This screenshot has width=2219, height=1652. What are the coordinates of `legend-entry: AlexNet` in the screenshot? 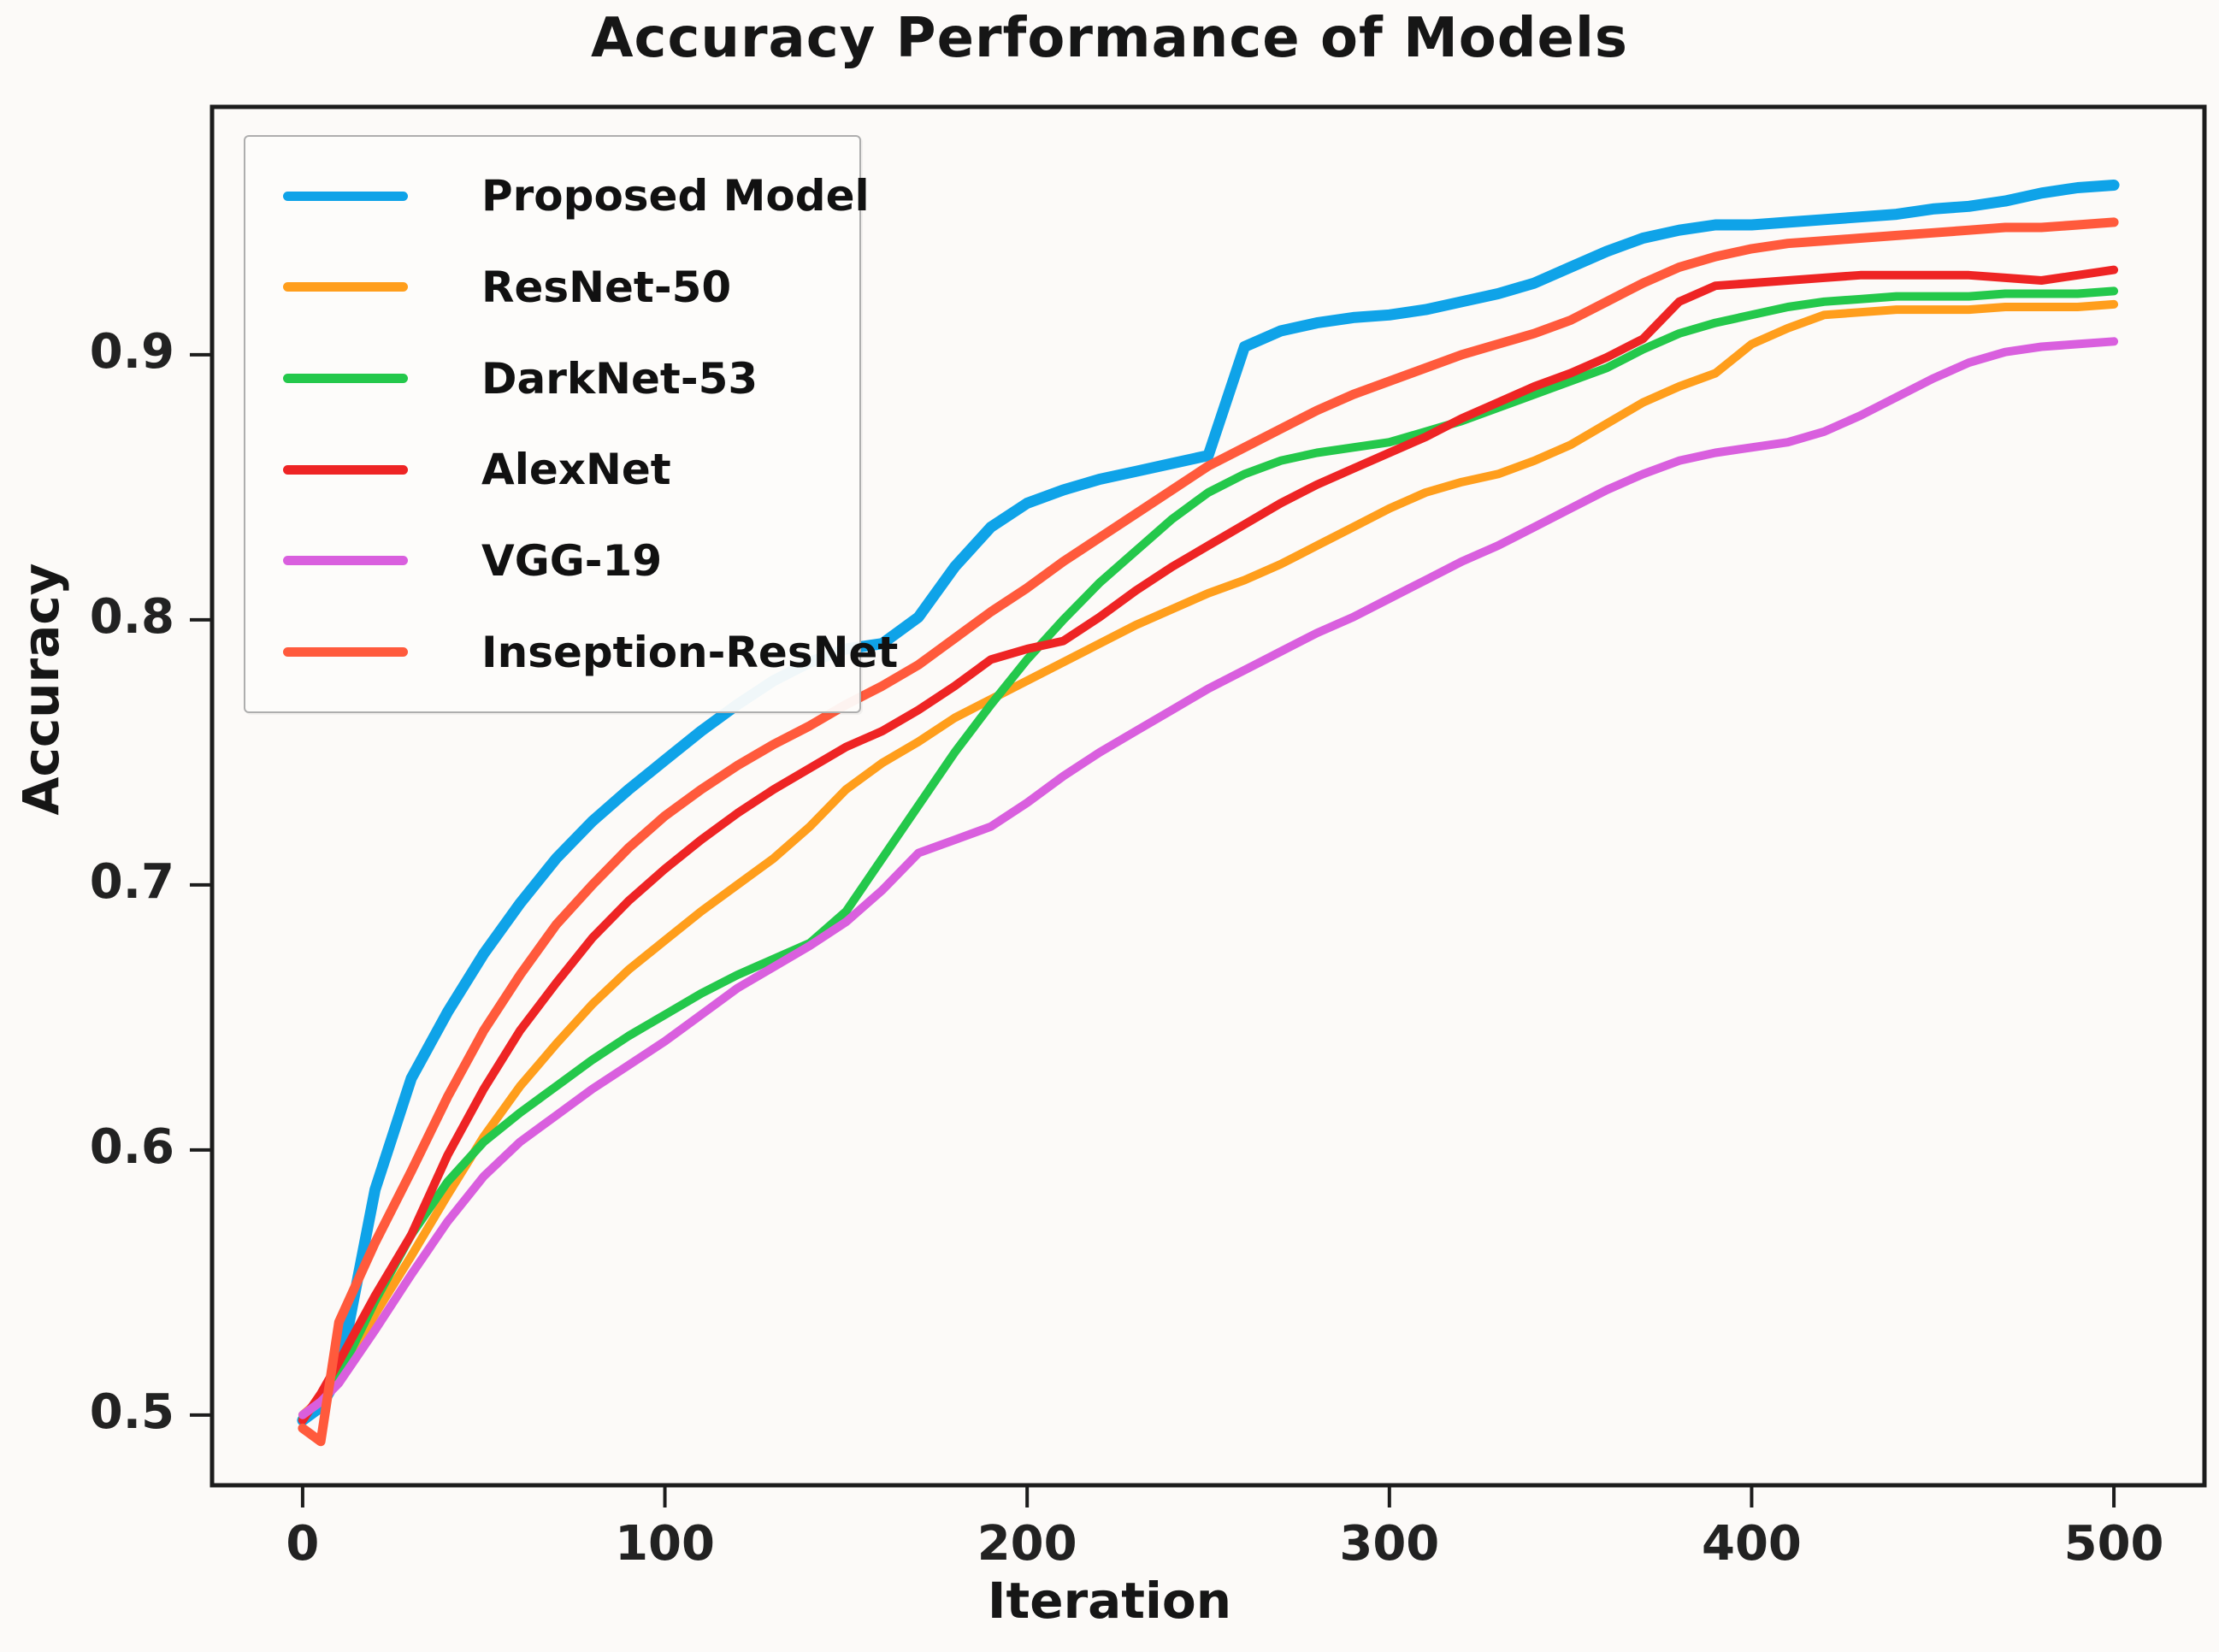 It's located at (571, 469).